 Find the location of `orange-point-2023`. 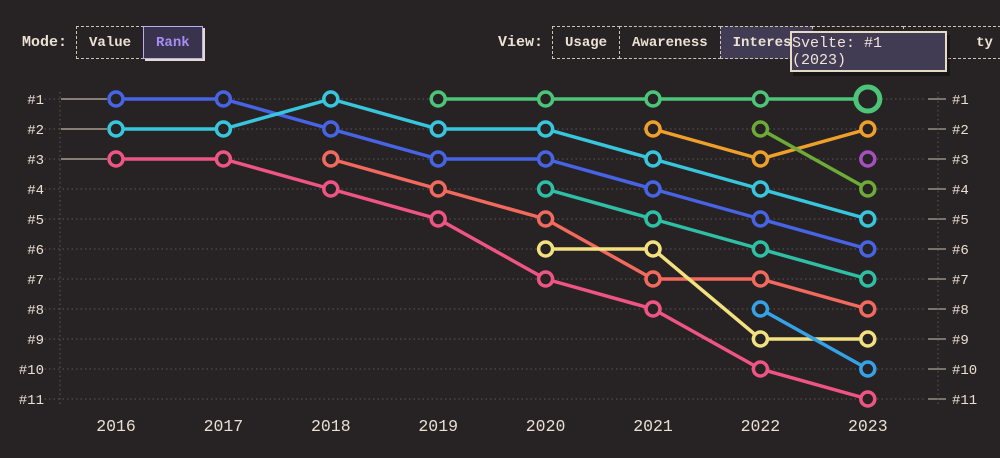

orange-point-2023 is located at coordinates (868, 129).